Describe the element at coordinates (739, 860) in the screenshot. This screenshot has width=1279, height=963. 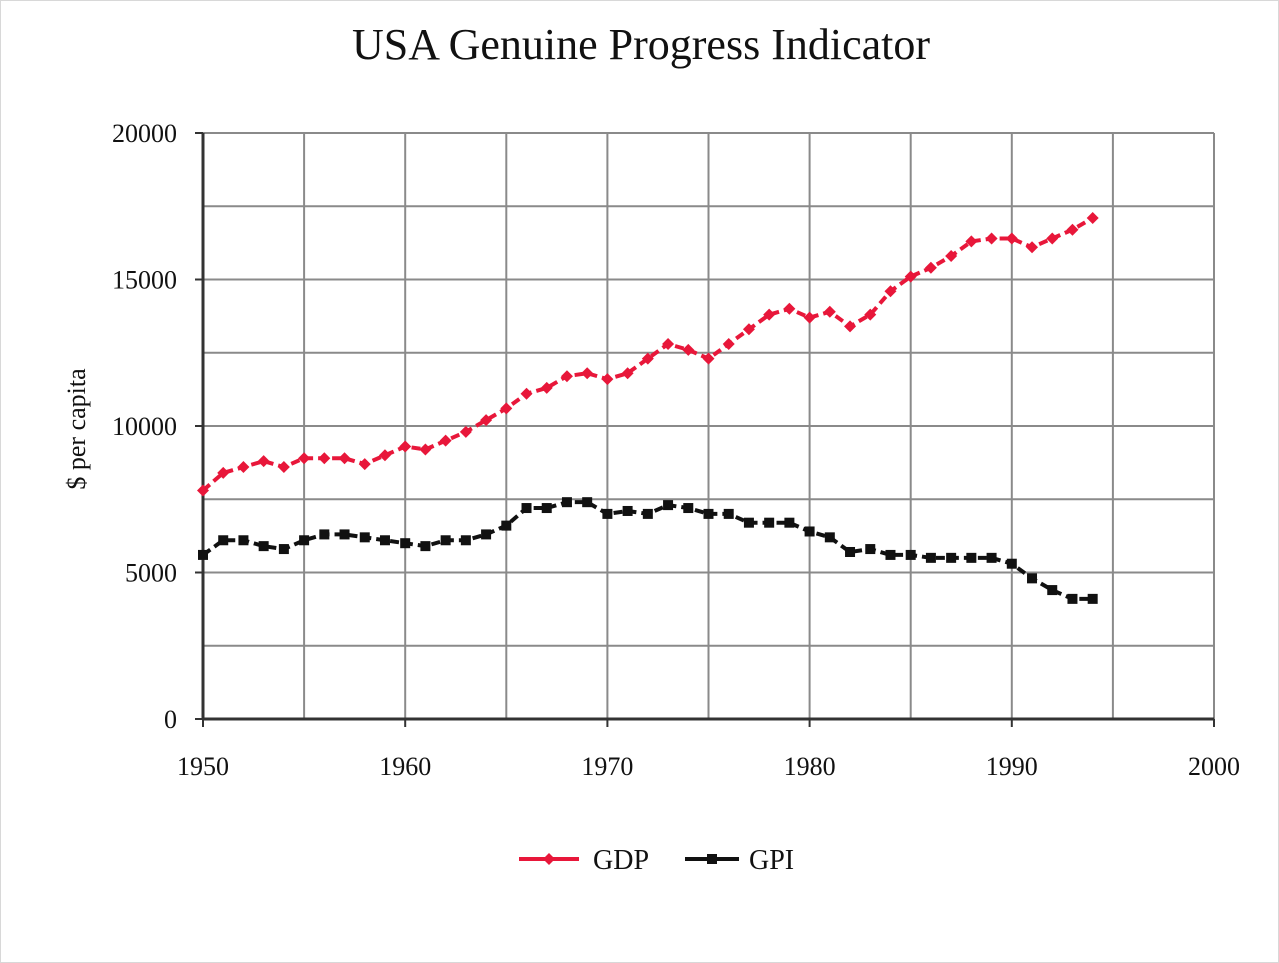
I see `legend-item-gpi: GPI` at that location.